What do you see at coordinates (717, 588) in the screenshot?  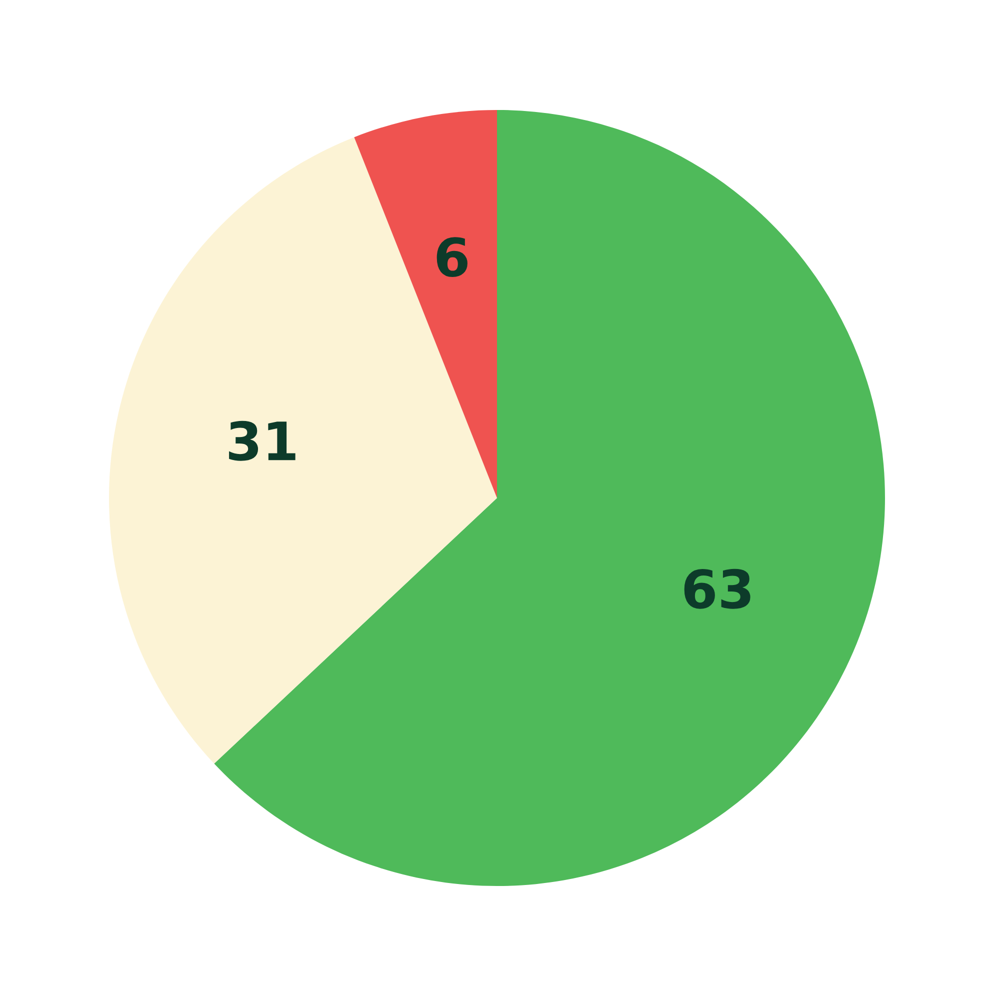 I see `data-label: 63` at bounding box center [717, 588].